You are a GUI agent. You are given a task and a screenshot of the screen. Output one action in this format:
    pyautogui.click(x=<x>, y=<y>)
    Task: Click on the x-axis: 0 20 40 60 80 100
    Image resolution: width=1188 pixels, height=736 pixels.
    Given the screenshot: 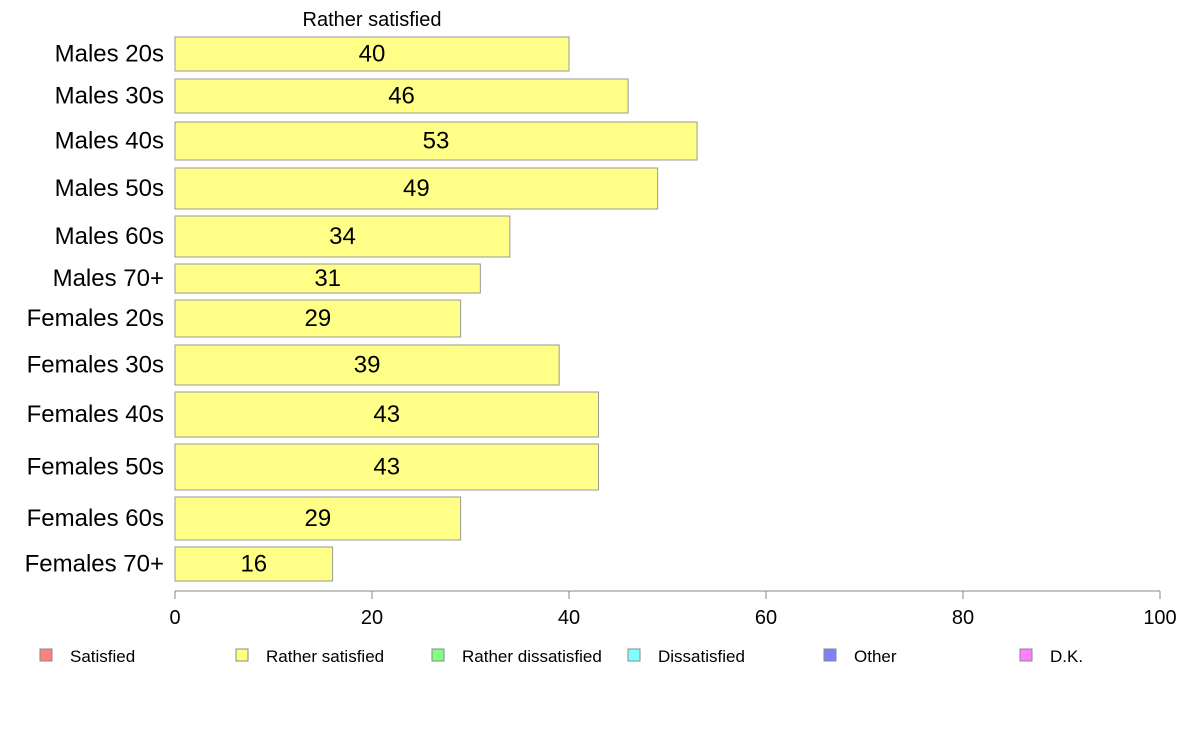 What is the action you would take?
    pyautogui.click(x=673, y=609)
    